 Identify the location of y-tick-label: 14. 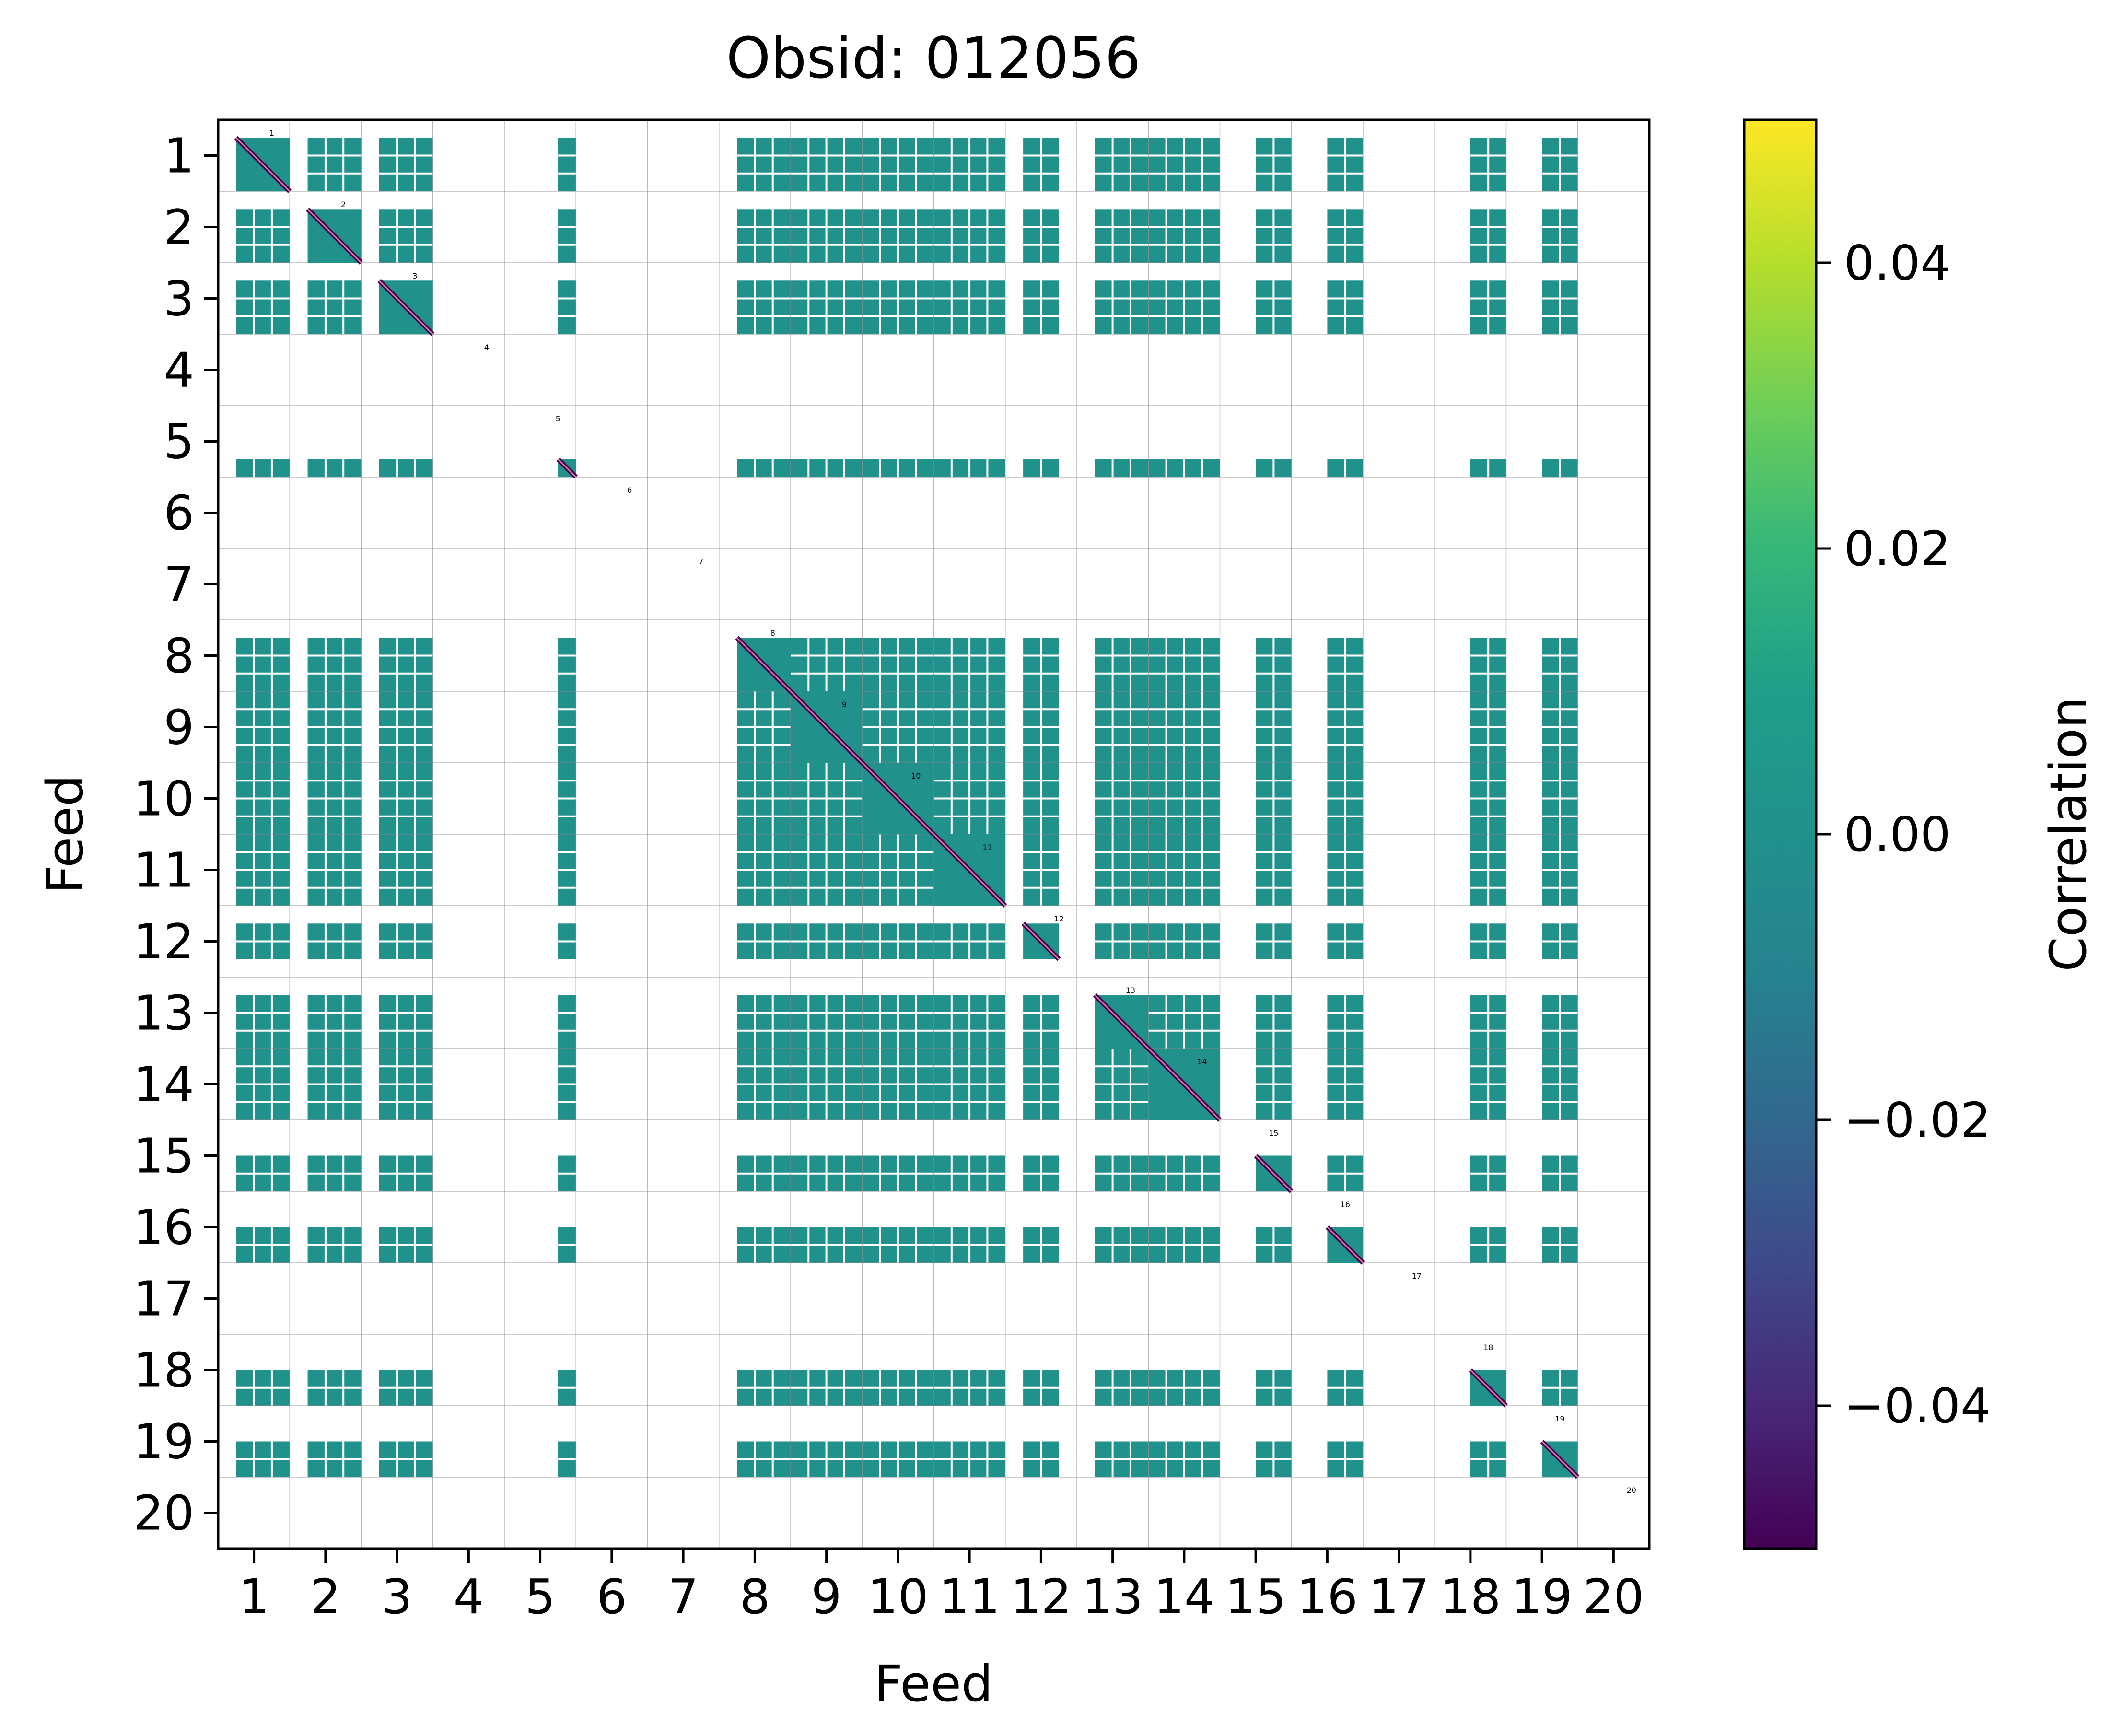
(163, 1085).